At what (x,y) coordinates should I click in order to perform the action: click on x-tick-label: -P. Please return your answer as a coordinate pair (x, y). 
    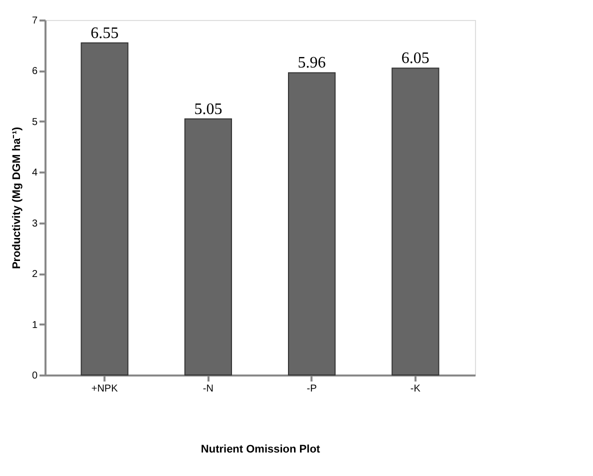
    Looking at the image, I should click on (312, 389).